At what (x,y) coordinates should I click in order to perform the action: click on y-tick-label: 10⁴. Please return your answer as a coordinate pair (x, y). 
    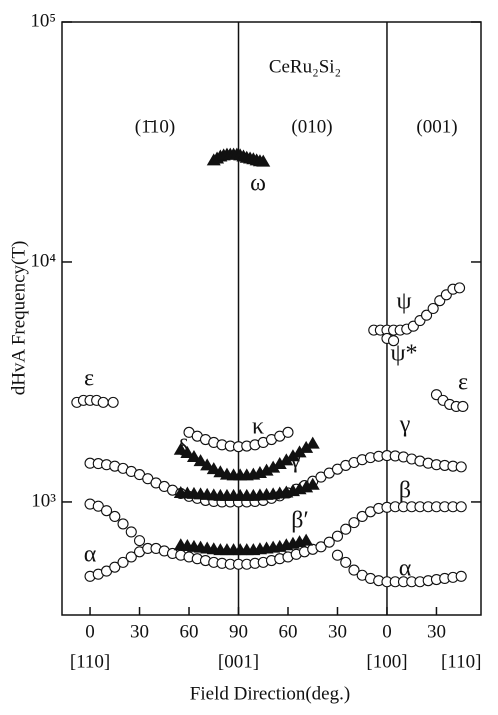
    Looking at the image, I should click on (43, 260).